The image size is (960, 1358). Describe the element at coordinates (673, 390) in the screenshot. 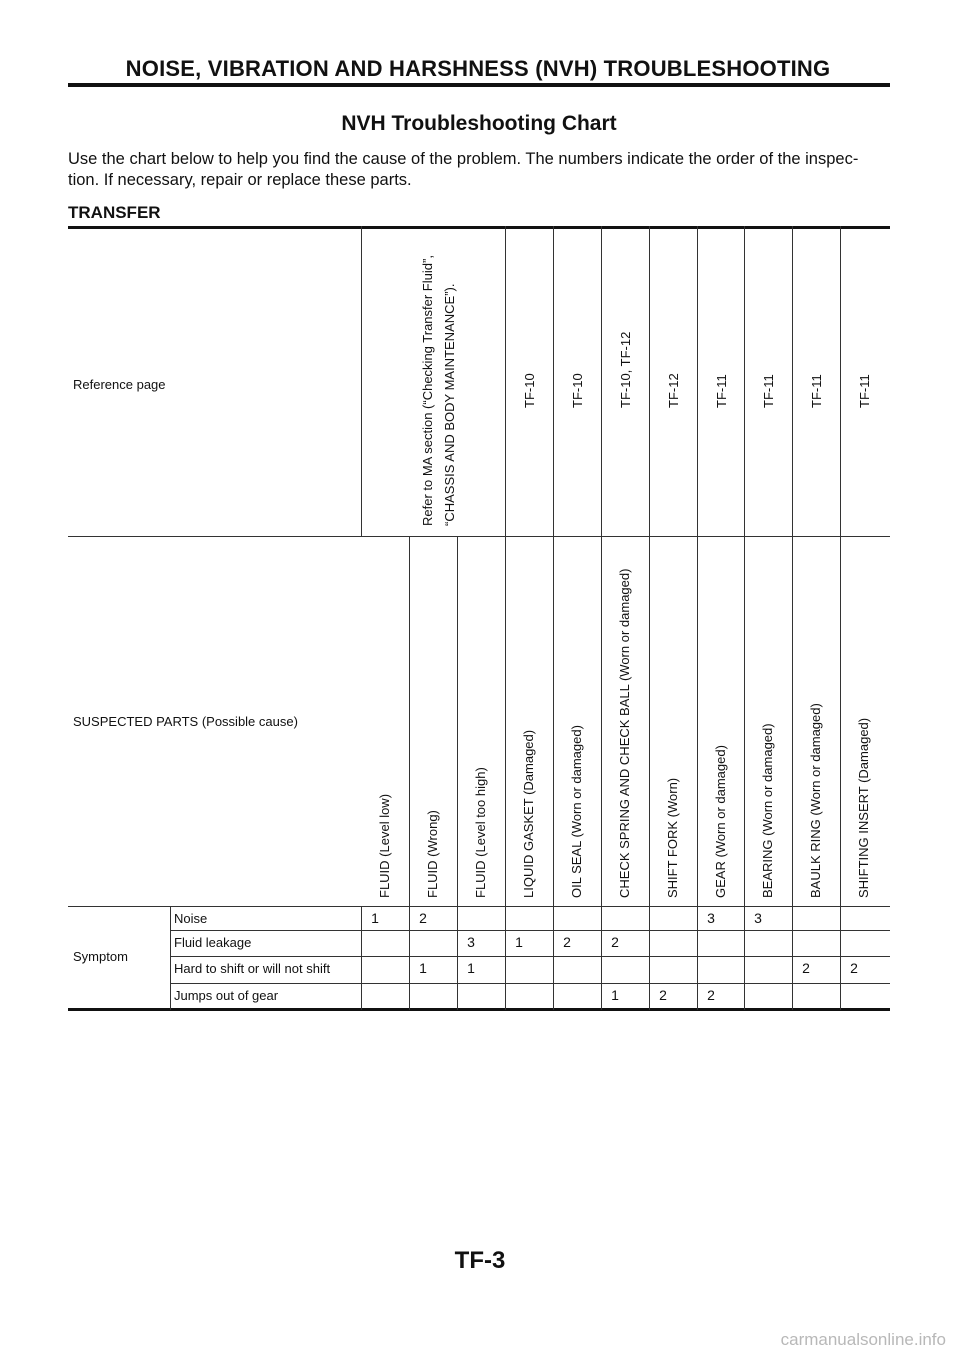

I see `reference-page-cell: TF-12` at that location.